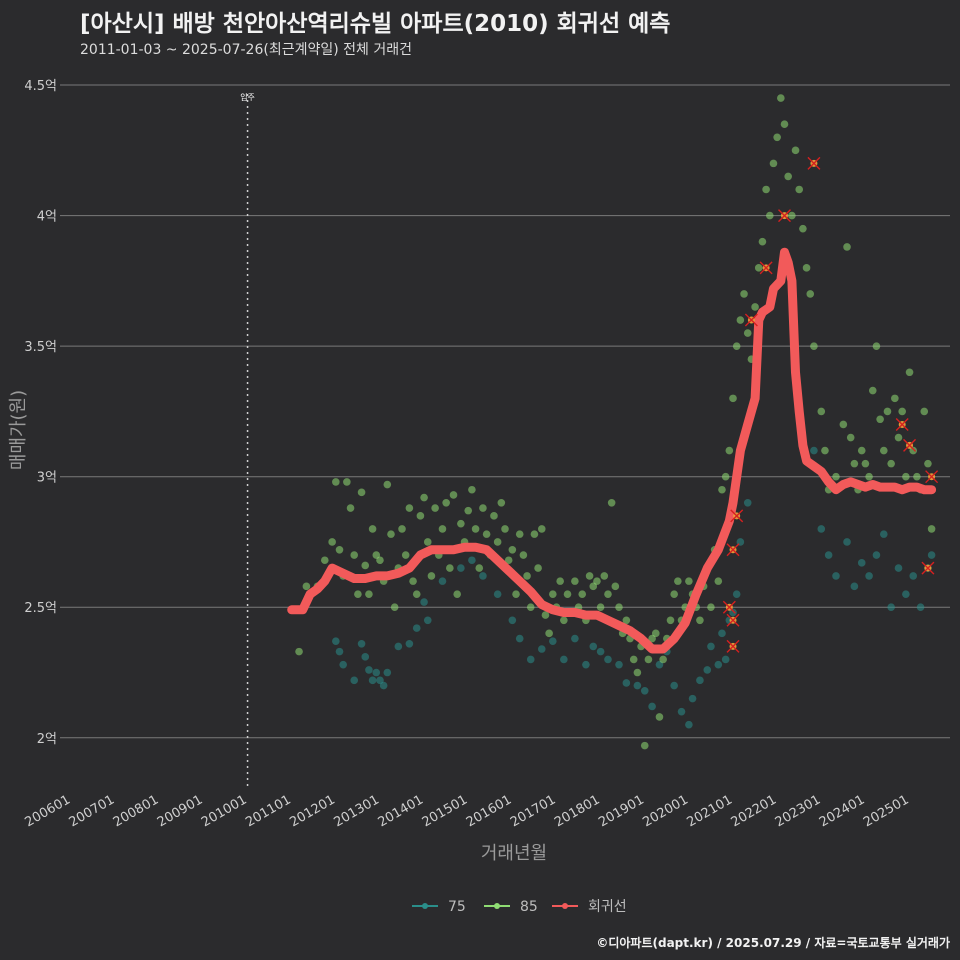  Describe the element at coordinates (312, 811) in the screenshot. I see `x-tick-label: 201201` at that location.